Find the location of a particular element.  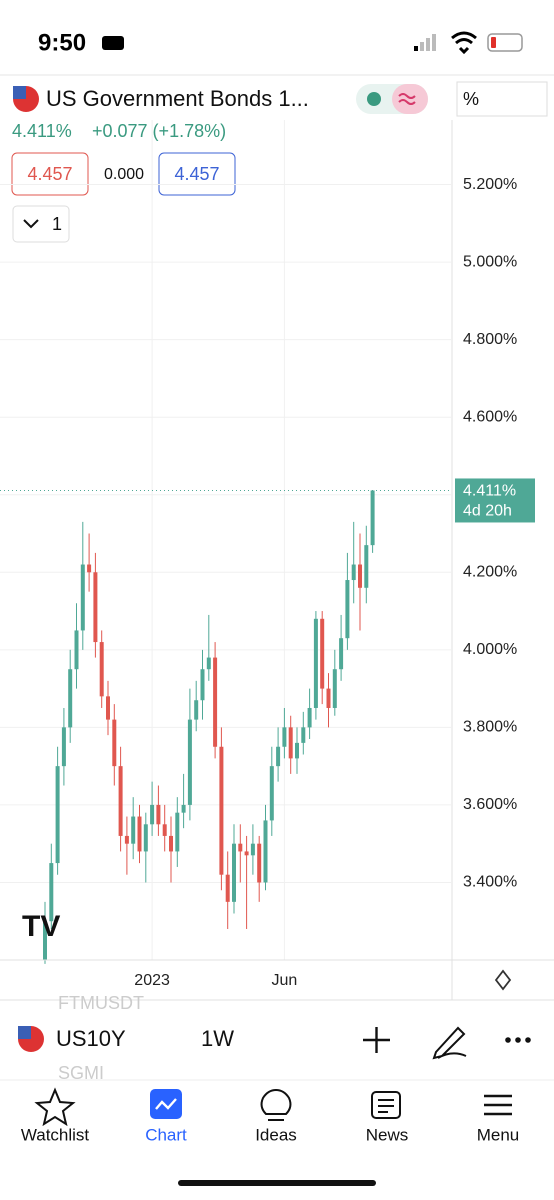

news-icon is located at coordinates (386, 1105).